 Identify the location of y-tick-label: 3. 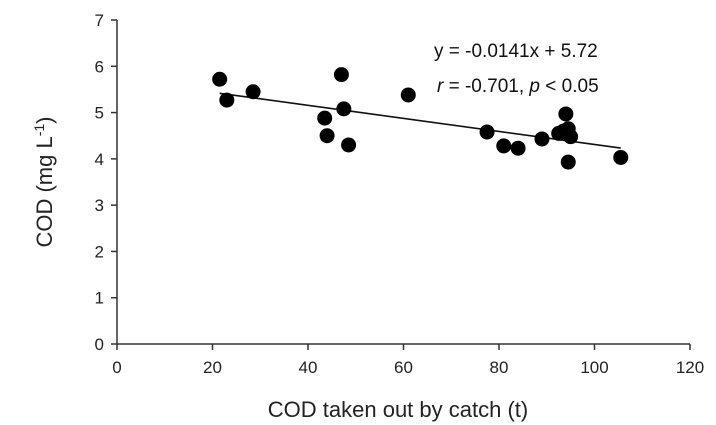
(99, 205).